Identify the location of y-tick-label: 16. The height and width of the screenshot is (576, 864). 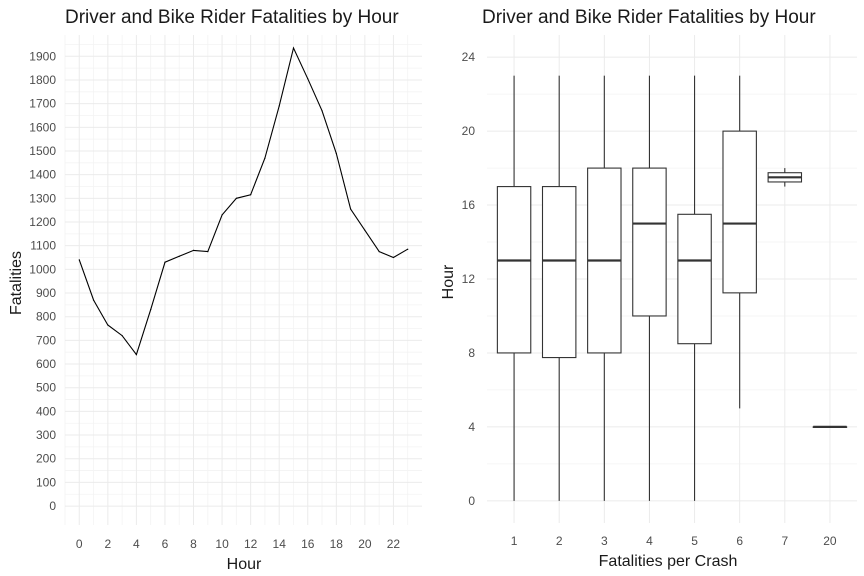
(469, 205).